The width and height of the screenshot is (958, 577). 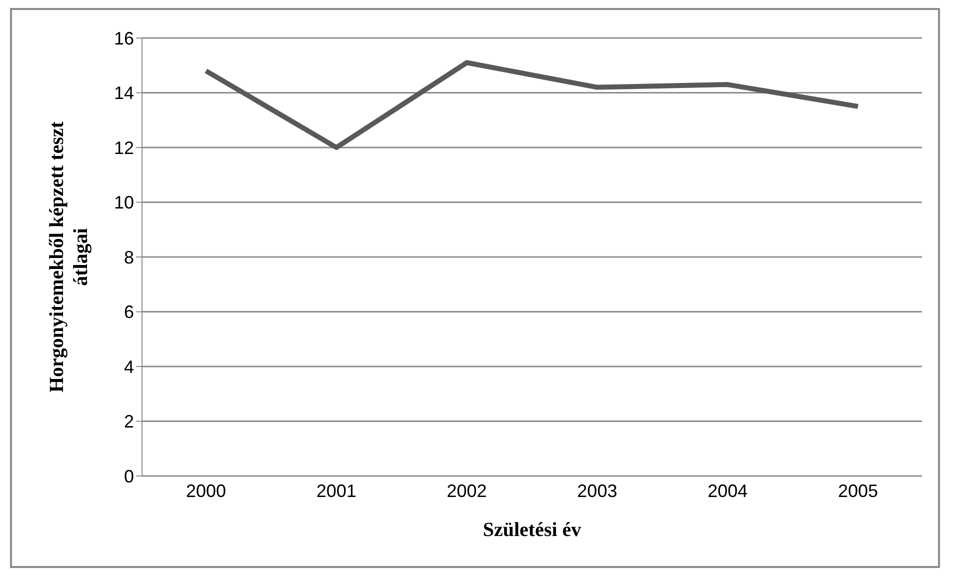 What do you see at coordinates (129, 257) in the screenshot?
I see `y-tick-label: 8` at bounding box center [129, 257].